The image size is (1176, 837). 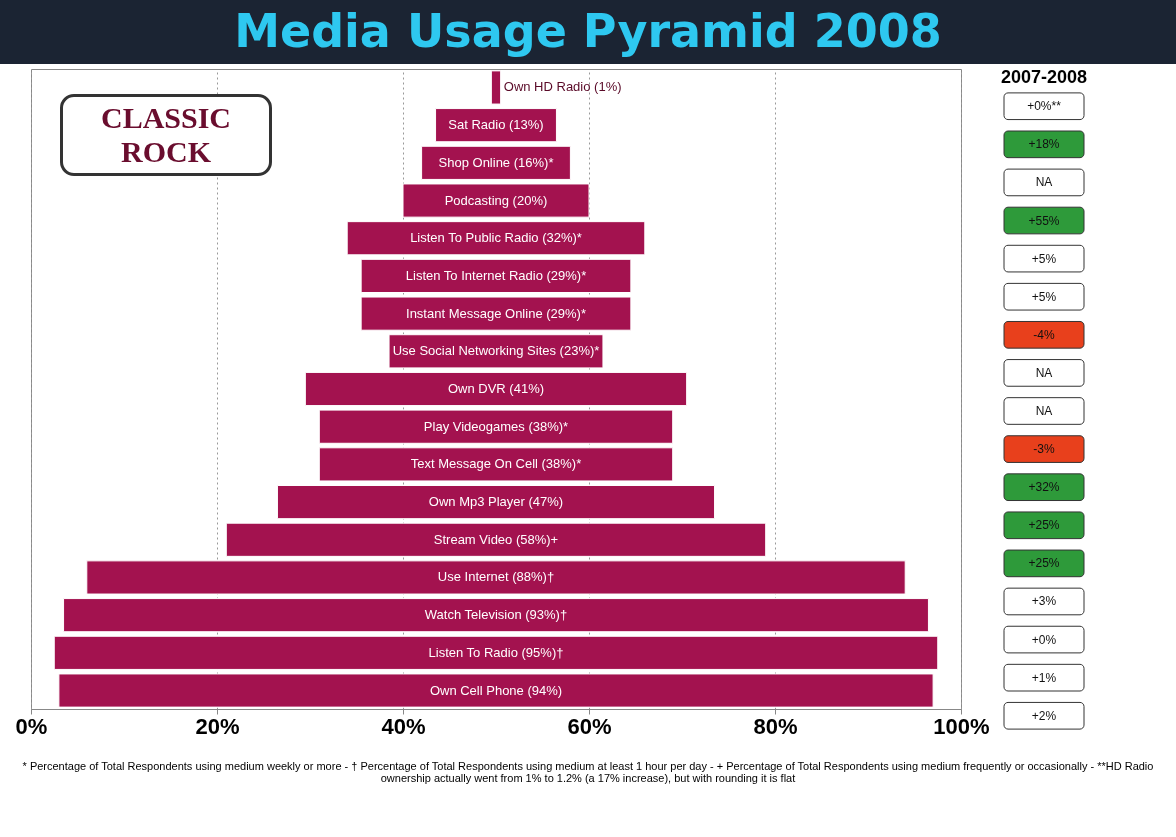 I want to click on annotation: CLASSIC ROCK, so click(x=166, y=135).